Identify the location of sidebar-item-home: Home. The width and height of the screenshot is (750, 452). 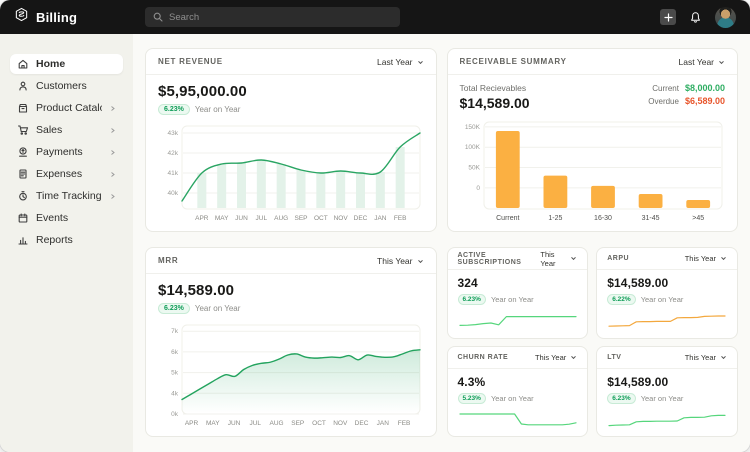
(66, 64).